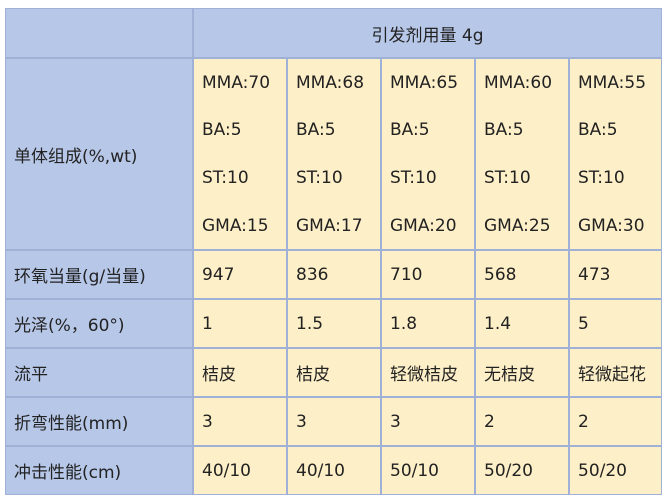  Describe the element at coordinates (99, 372) in the screenshot. I see `row-label: 流平` at that location.